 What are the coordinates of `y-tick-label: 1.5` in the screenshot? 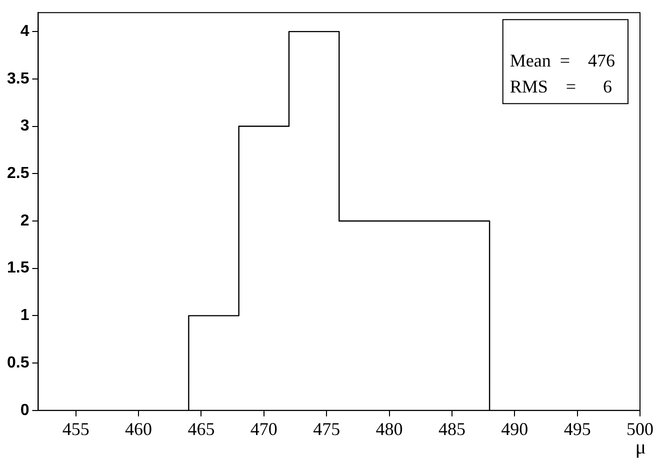 It's located at (18, 268).